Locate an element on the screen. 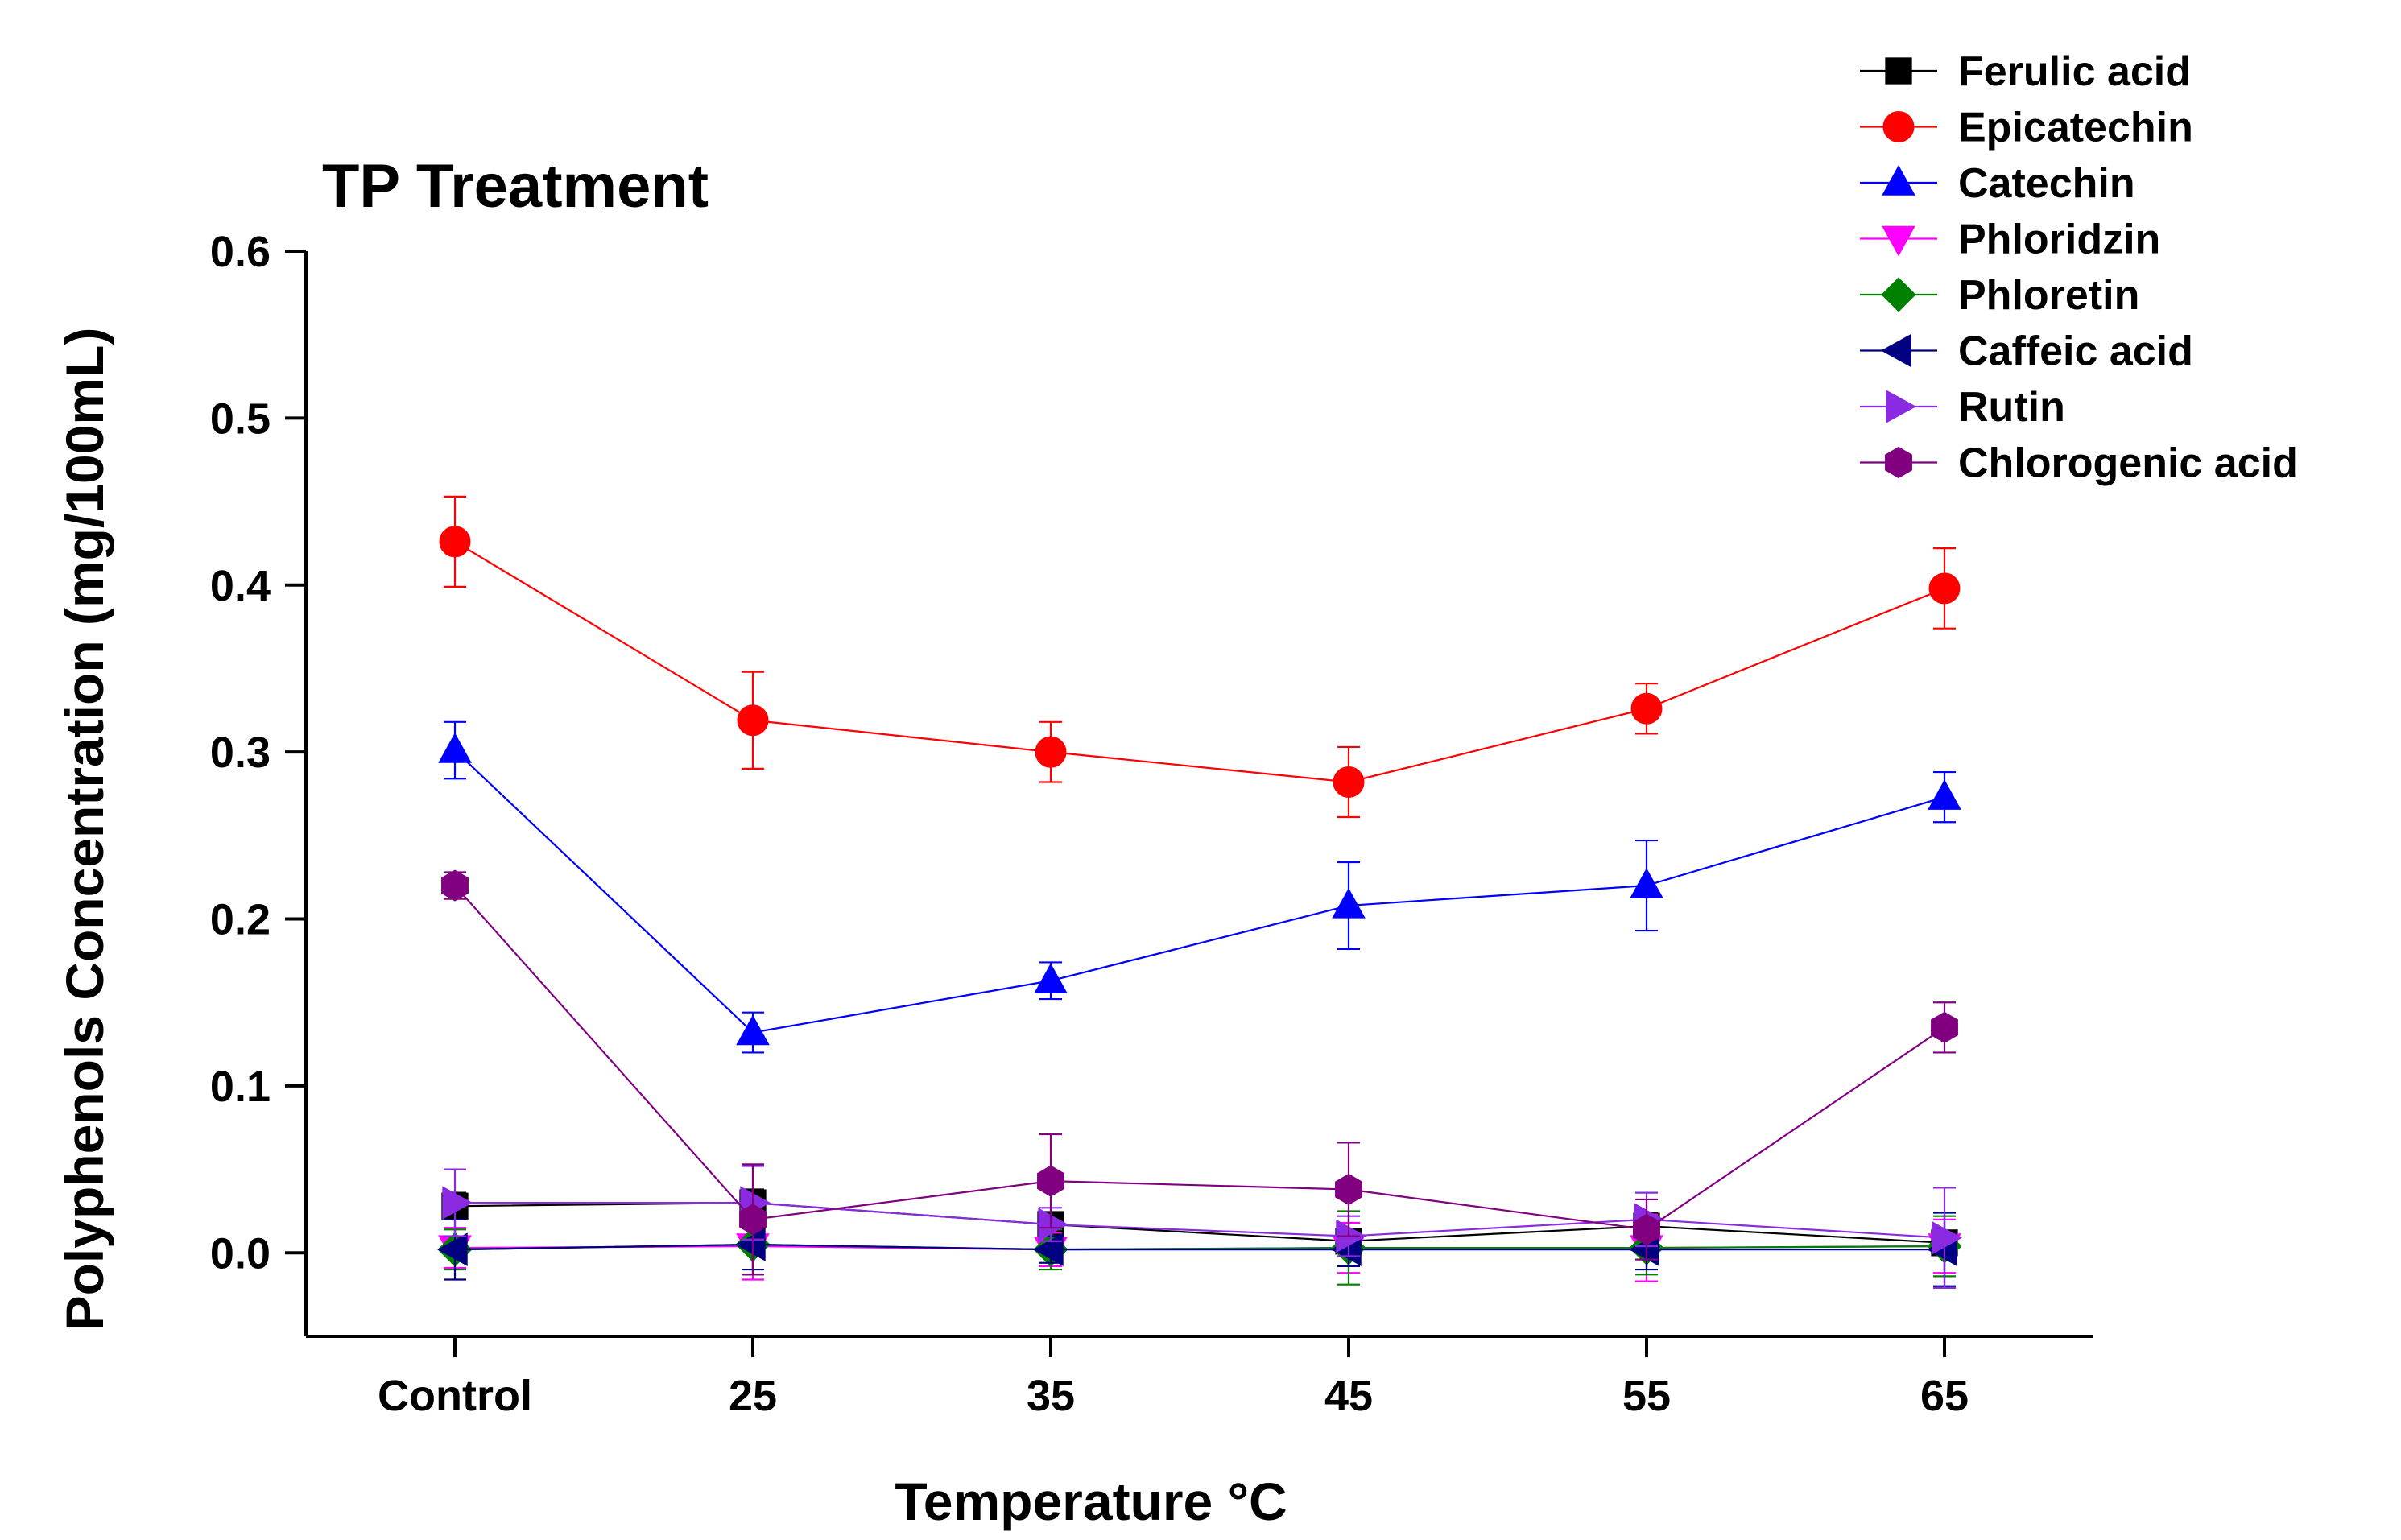  series-catechin is located at coordinates (1199, 887).